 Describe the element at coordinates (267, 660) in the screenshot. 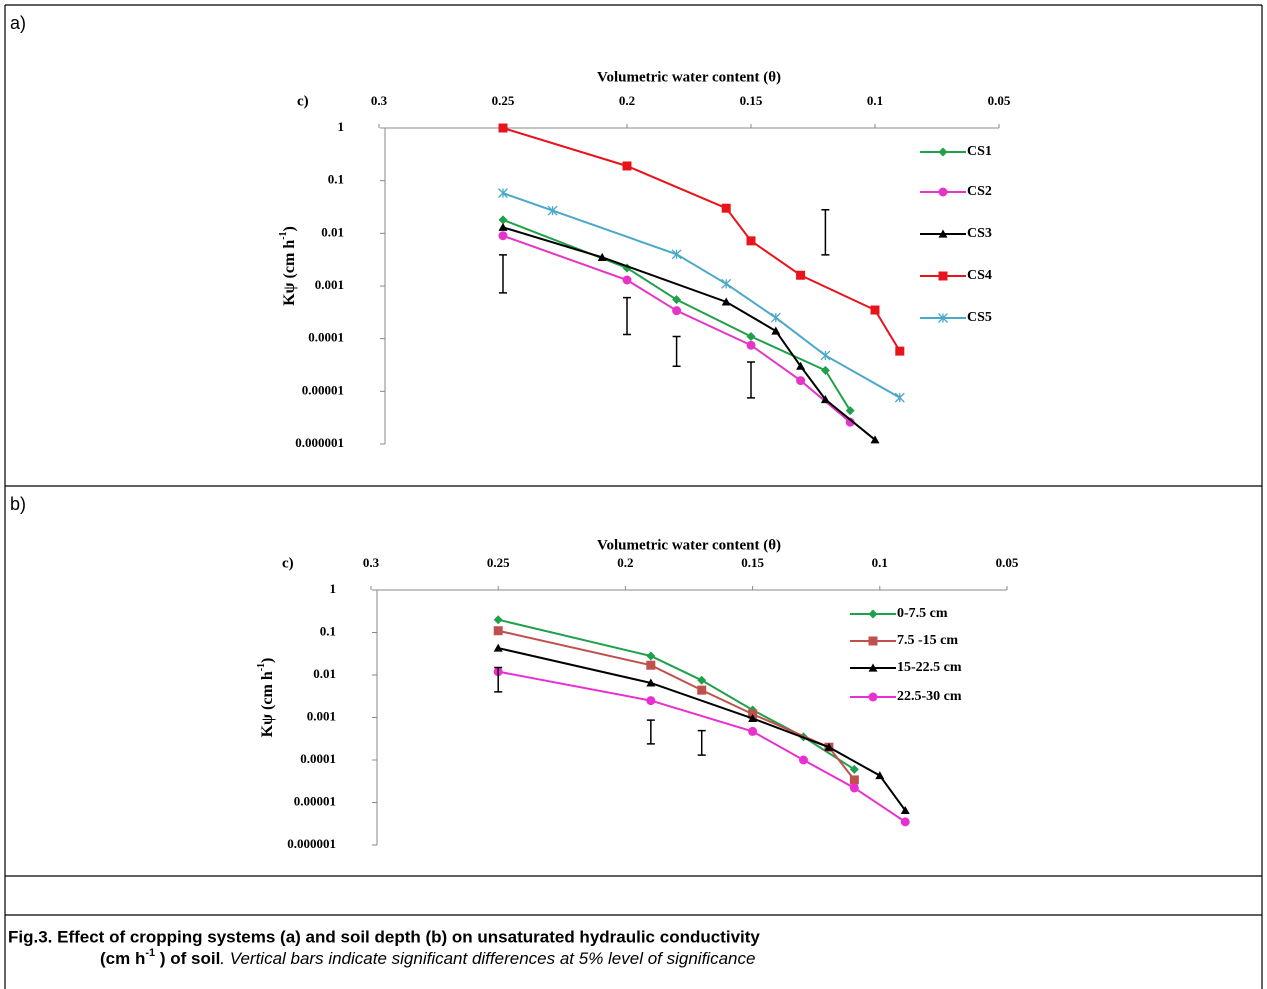

I see `y-title-end: )` at that location.